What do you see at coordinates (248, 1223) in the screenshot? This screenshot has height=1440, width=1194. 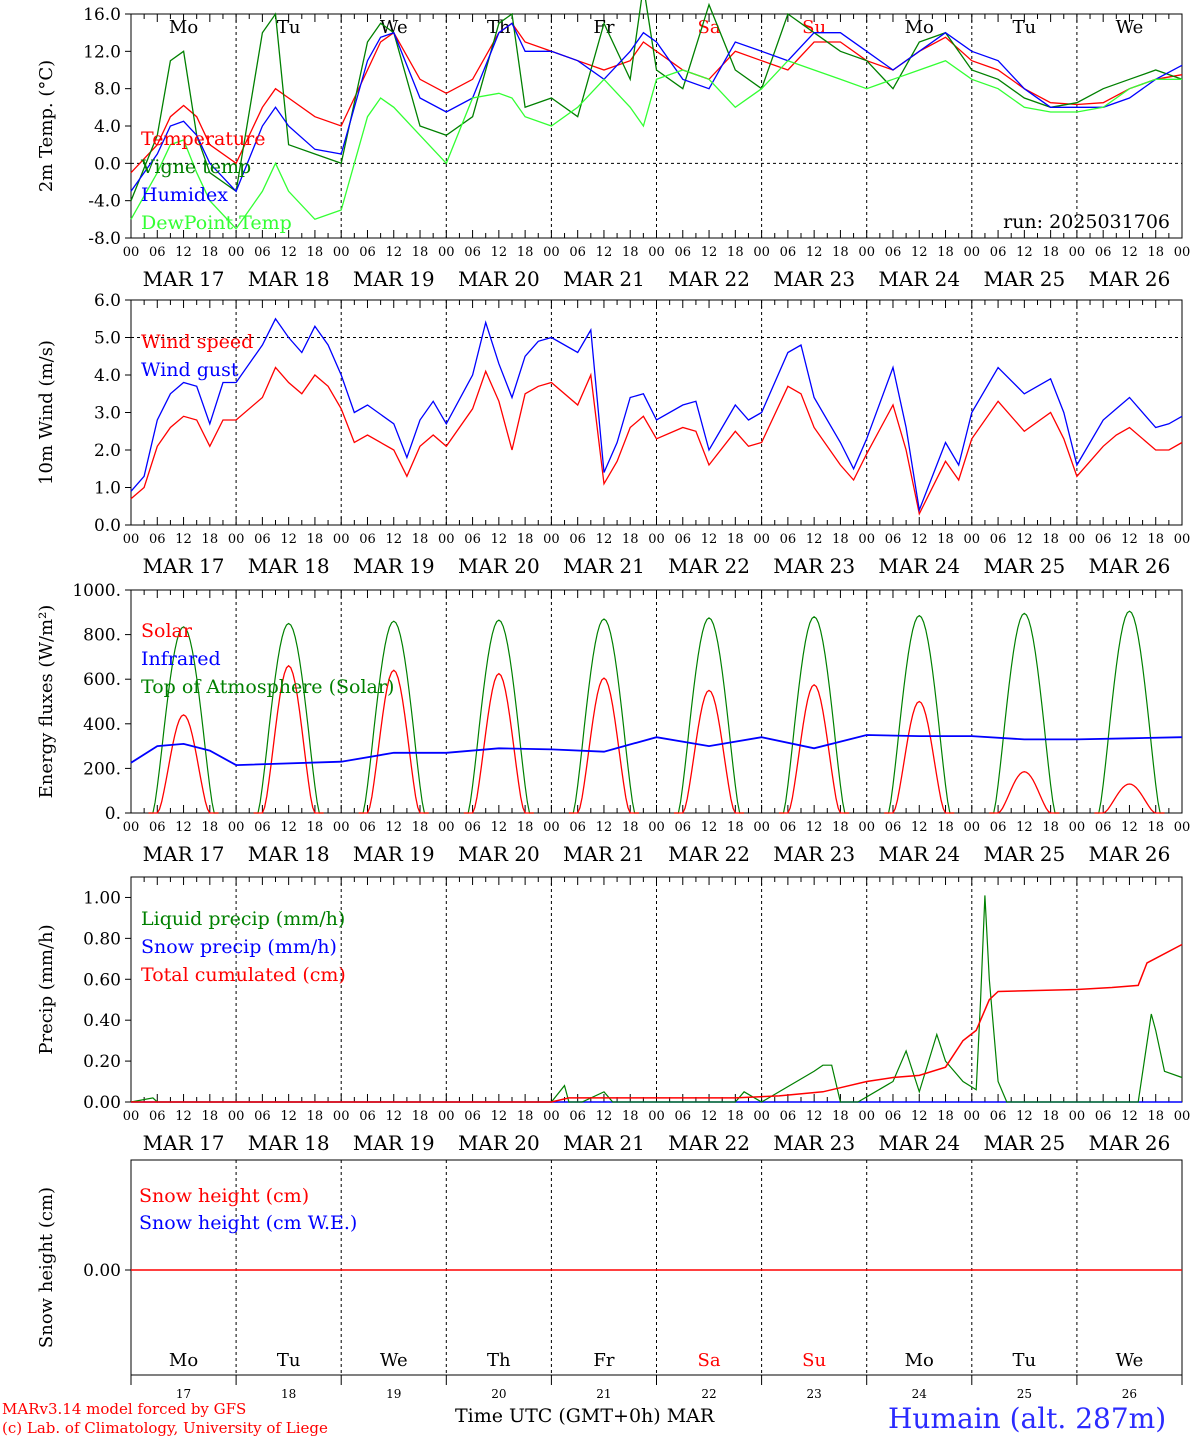 I see `legend-entry: Snow height (cm W.E.)` at bounding box center [248, 1223].